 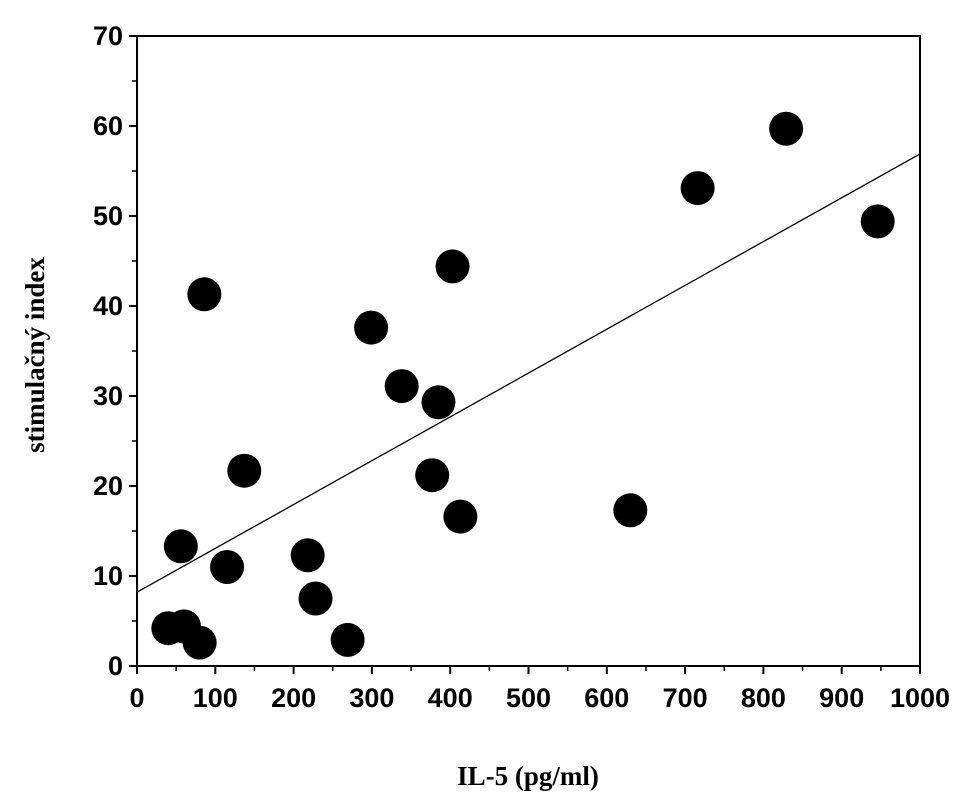 I want to click on y-axis-title: stimulačný index, so click(x=35, y=355).